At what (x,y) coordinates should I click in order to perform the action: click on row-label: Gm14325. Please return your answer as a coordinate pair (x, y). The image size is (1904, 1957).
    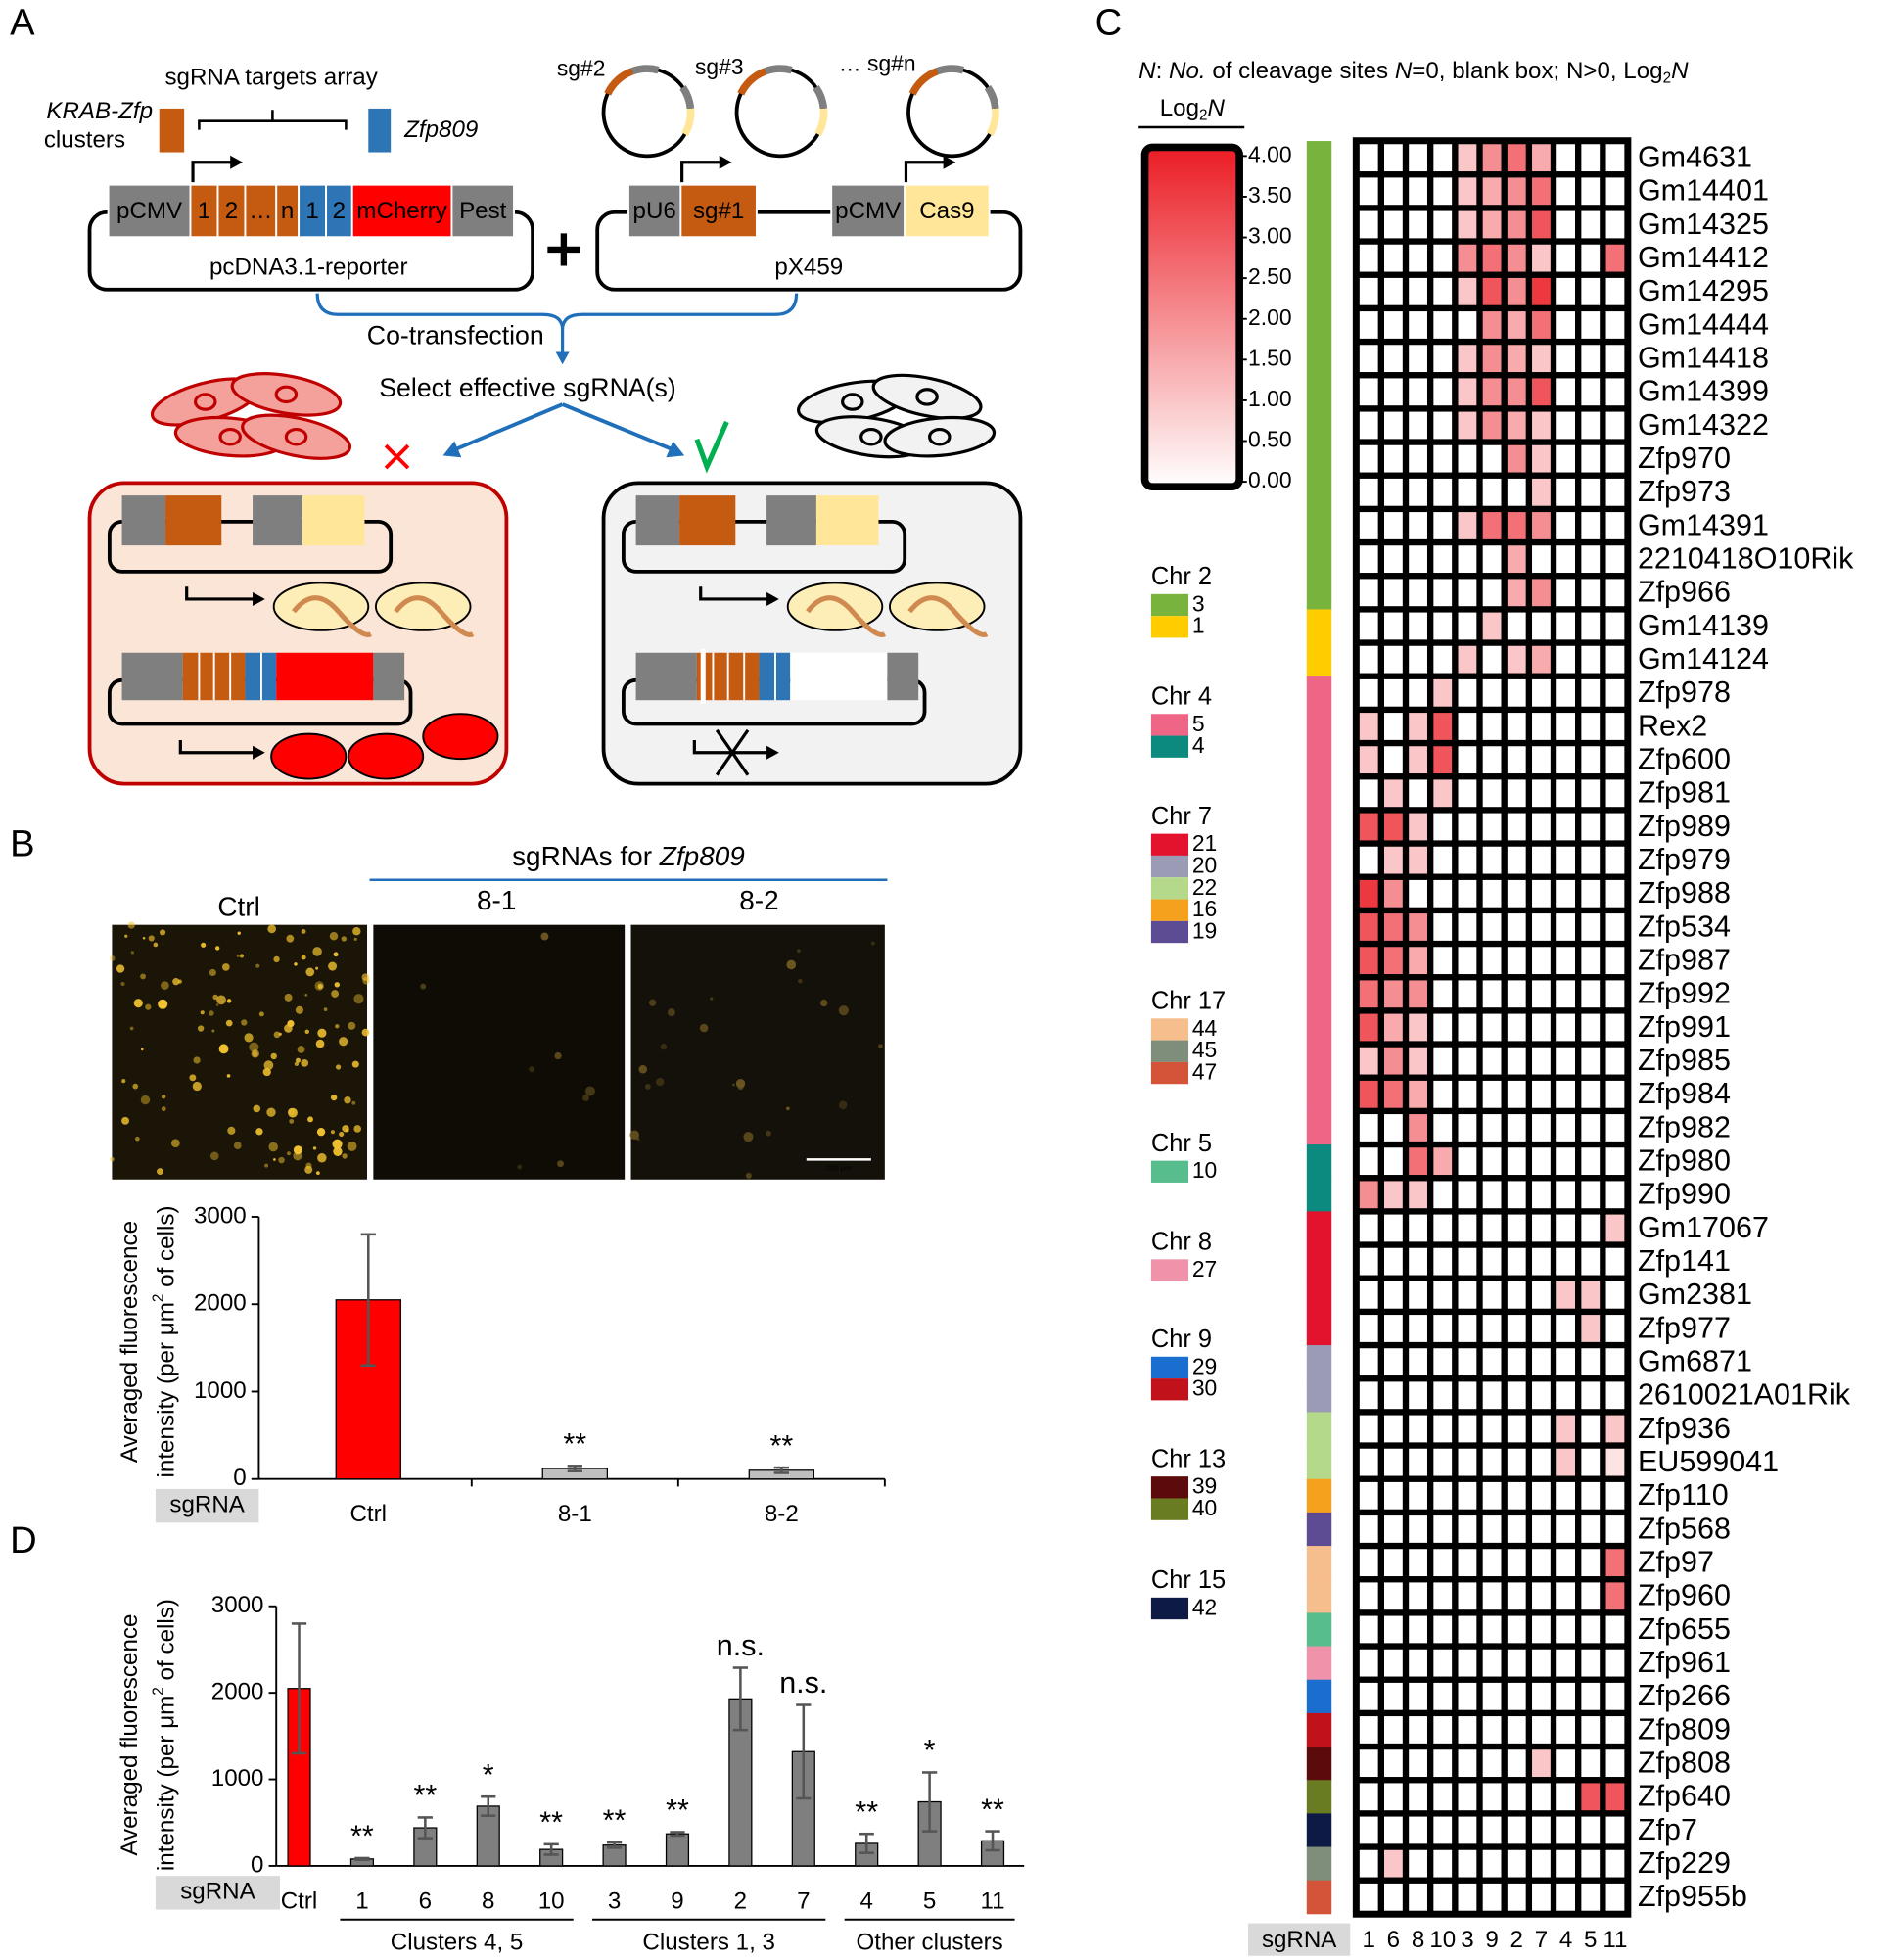
    Looking at the image, I should click on (1703, 225).